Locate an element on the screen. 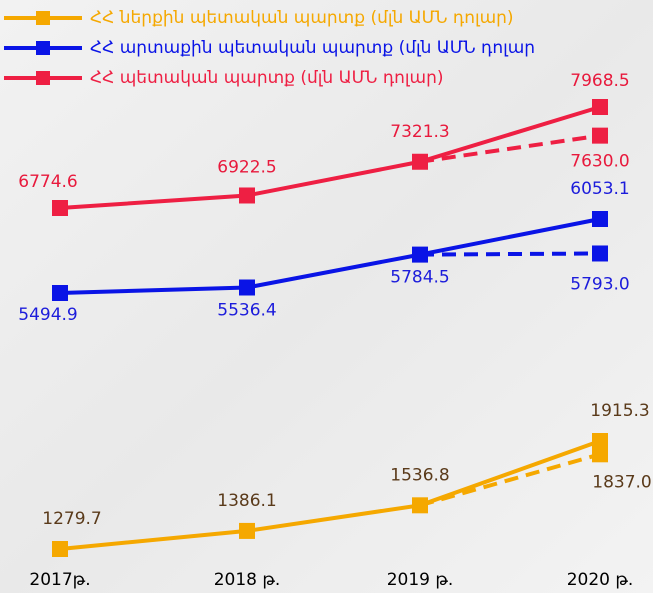 This screenshot has width=653, height=593. data-label: 1837.0 is located at coordinates (621, 482).